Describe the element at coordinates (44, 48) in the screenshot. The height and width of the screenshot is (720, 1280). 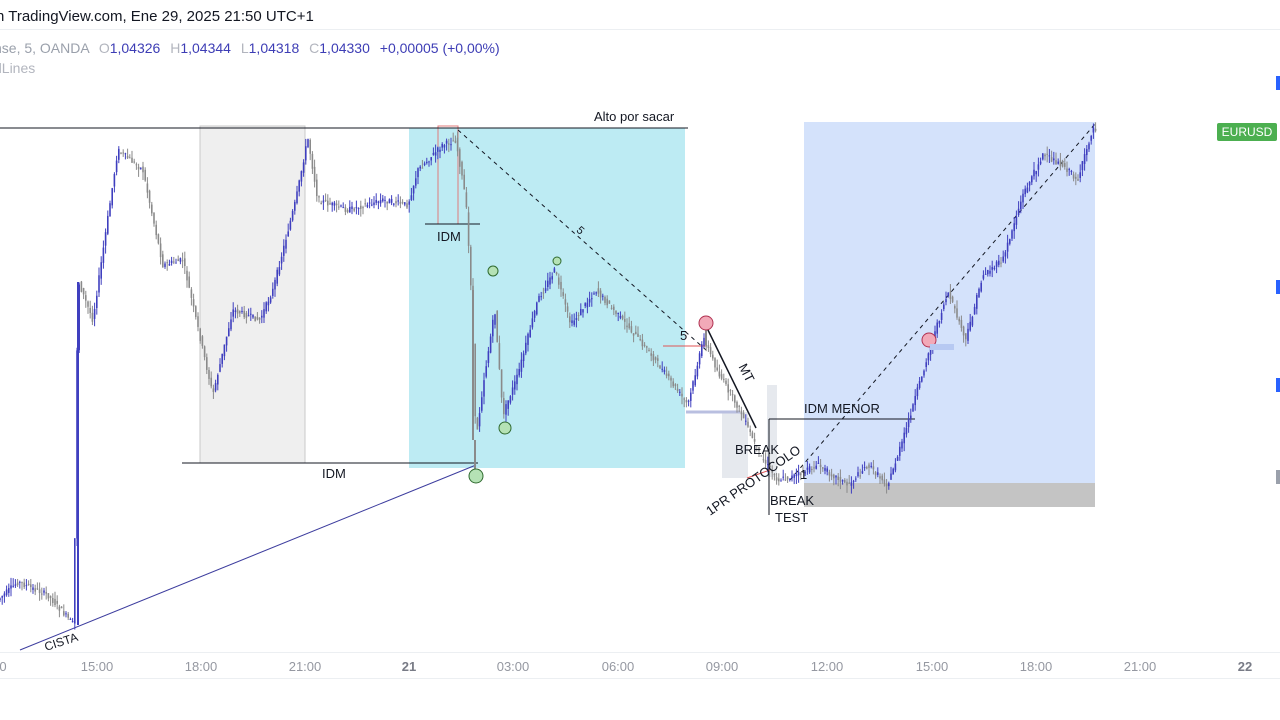
I see `symbol-label: nse, 5, OANDA` at that location.